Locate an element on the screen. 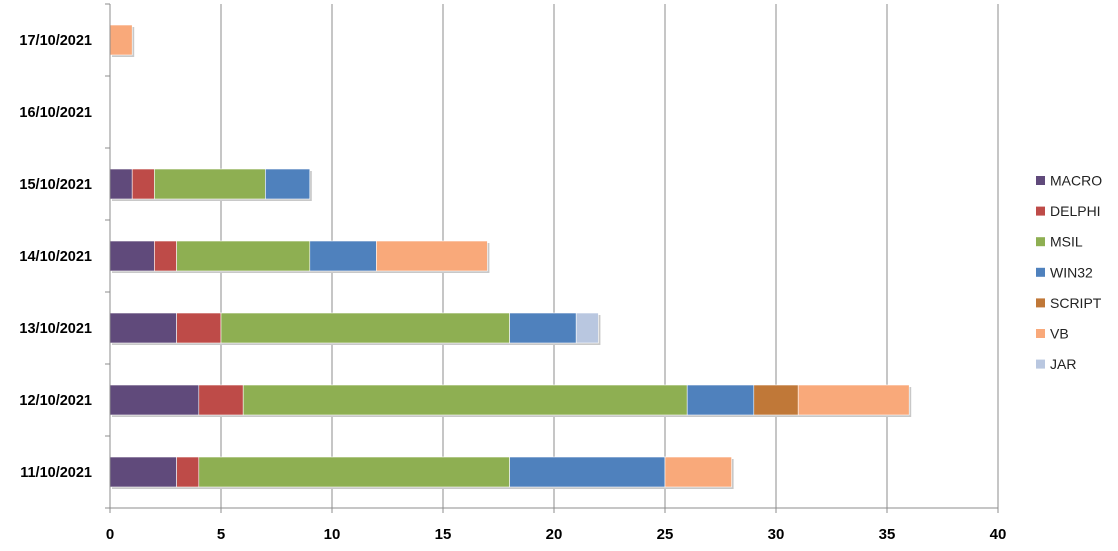 The image size is (1118, 551). y-tick-label: 16/10/2021 is located at coordinates (55, 113).